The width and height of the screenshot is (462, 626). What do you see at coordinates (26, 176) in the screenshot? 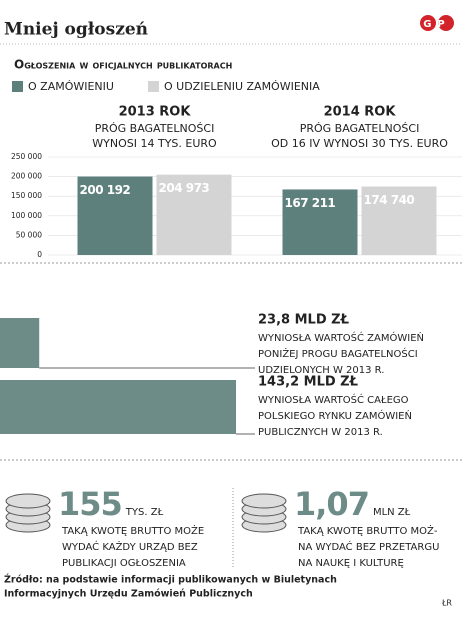
I see `y-tick-label: 200 000` at bounding box center [26, 176].